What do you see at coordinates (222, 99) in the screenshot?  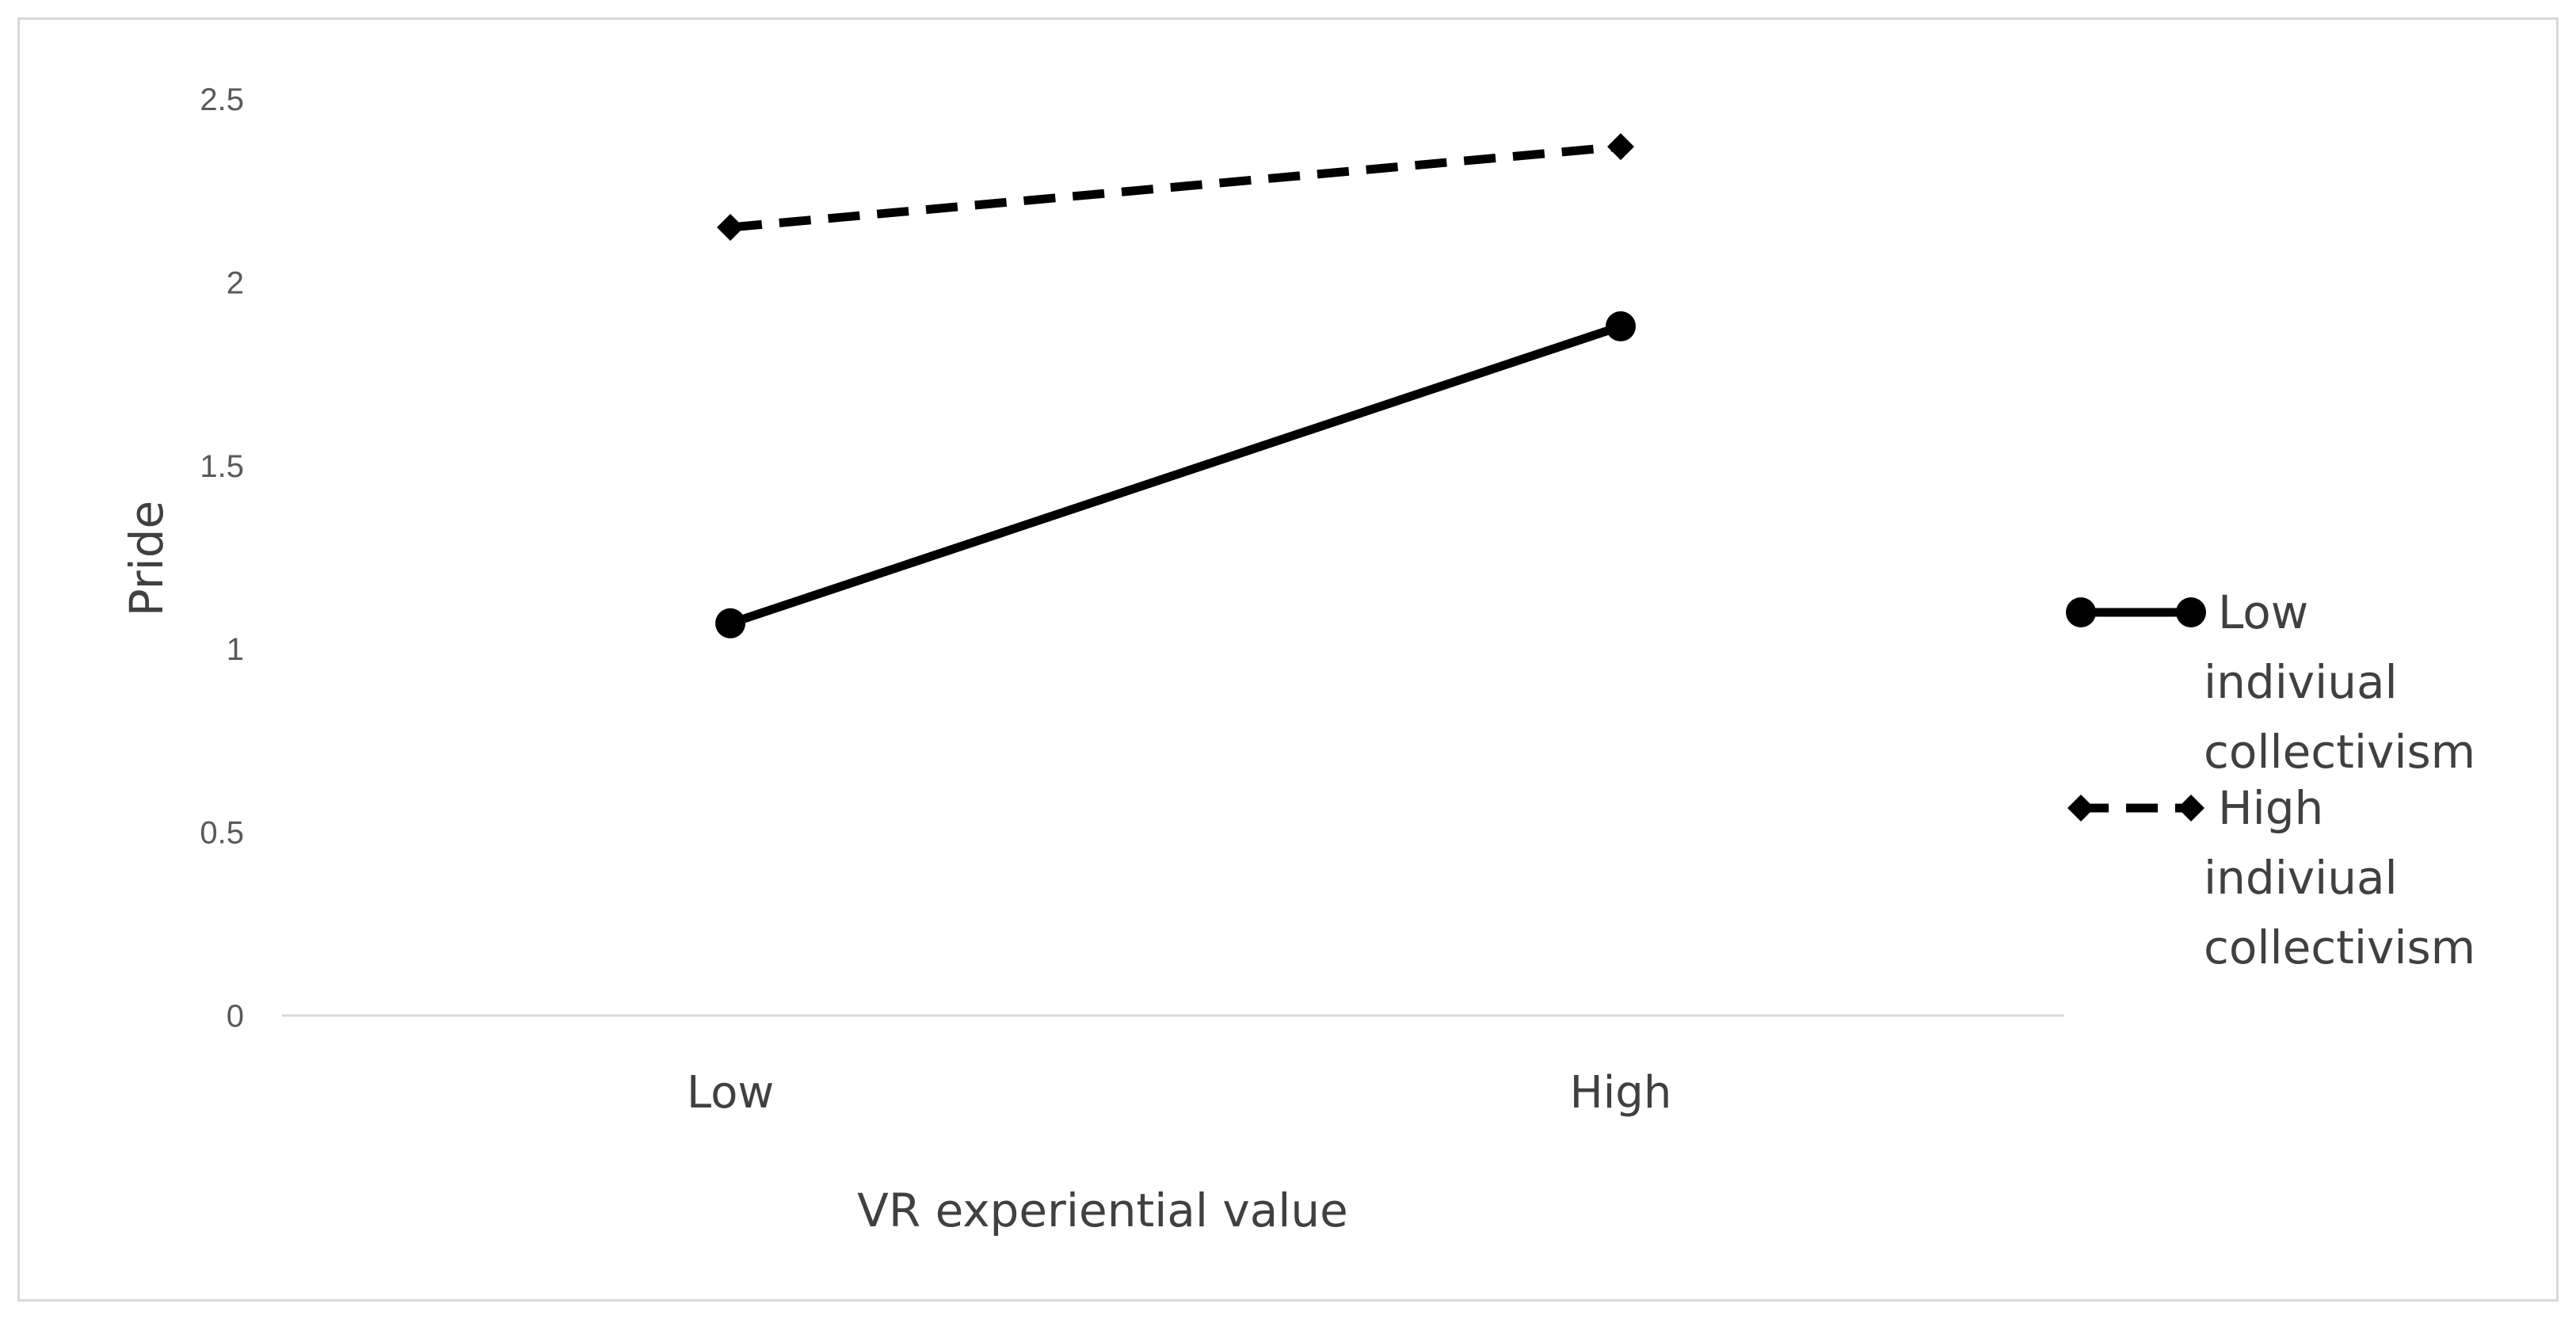 I see `y-tick-label: 2.5` at bounding box center [222, 99].